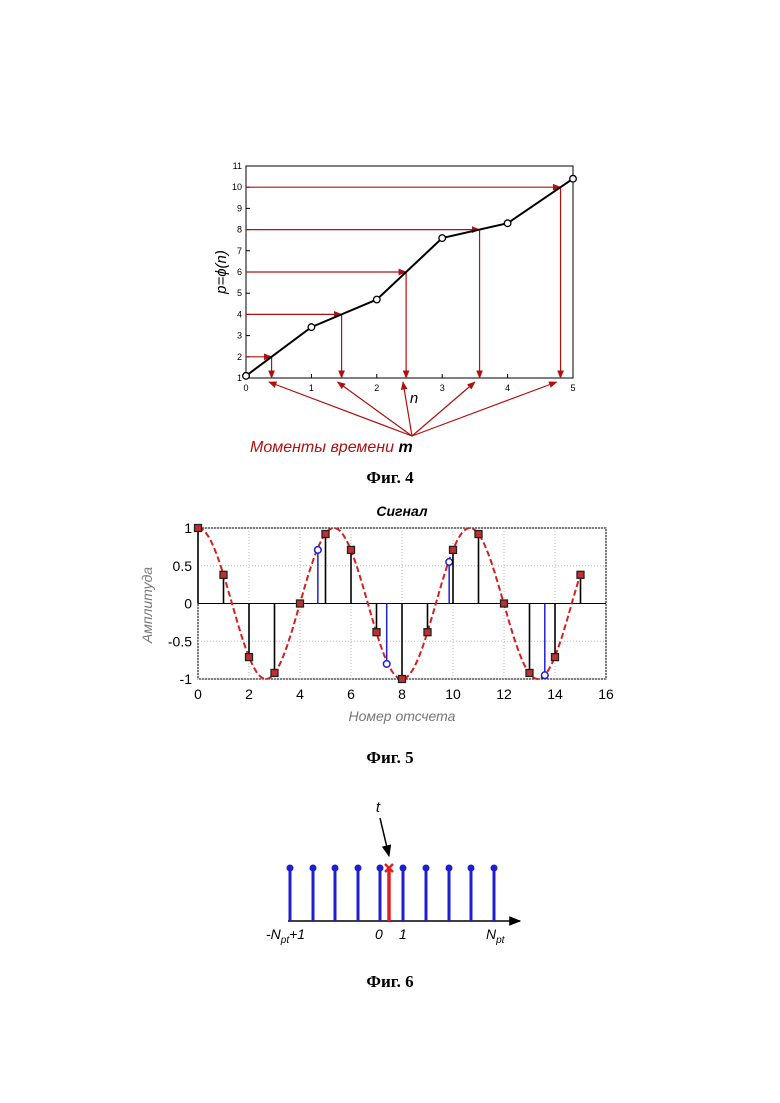 This screenshot has width=780, height=1103. What do you see at coordinates (500, 940) in the screenshot?
I see `fig6-right-sub: pt` at bounding box center [500, 940].